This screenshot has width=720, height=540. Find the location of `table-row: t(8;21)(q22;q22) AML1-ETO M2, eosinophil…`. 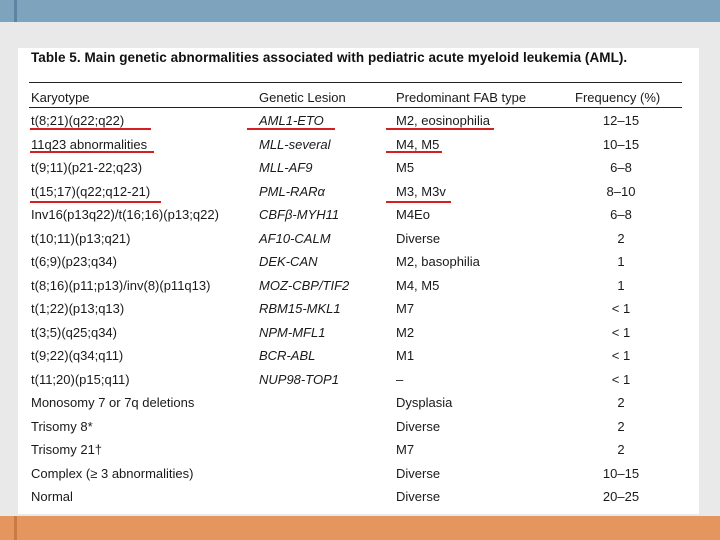

table-row: t(8;21)(q22;q22) AML1-ETO M2, eosinophil… is located at coordinates (358, 123).